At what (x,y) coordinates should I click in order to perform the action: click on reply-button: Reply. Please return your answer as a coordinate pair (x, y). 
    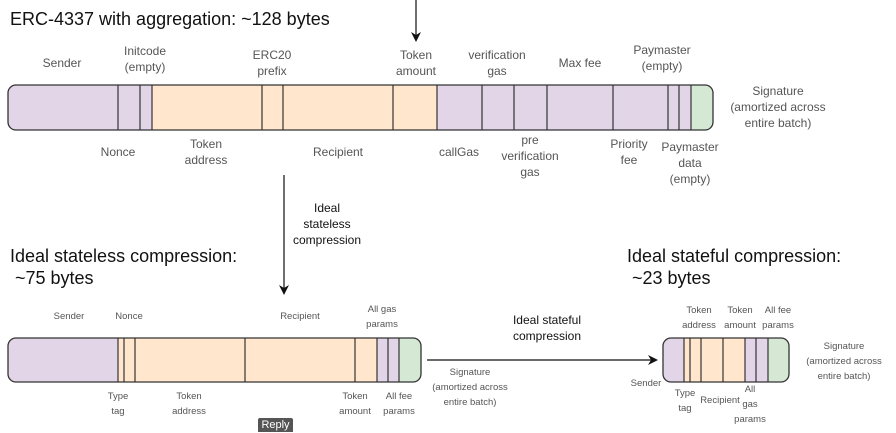
    Looking at the image, I should click on (275, 425).